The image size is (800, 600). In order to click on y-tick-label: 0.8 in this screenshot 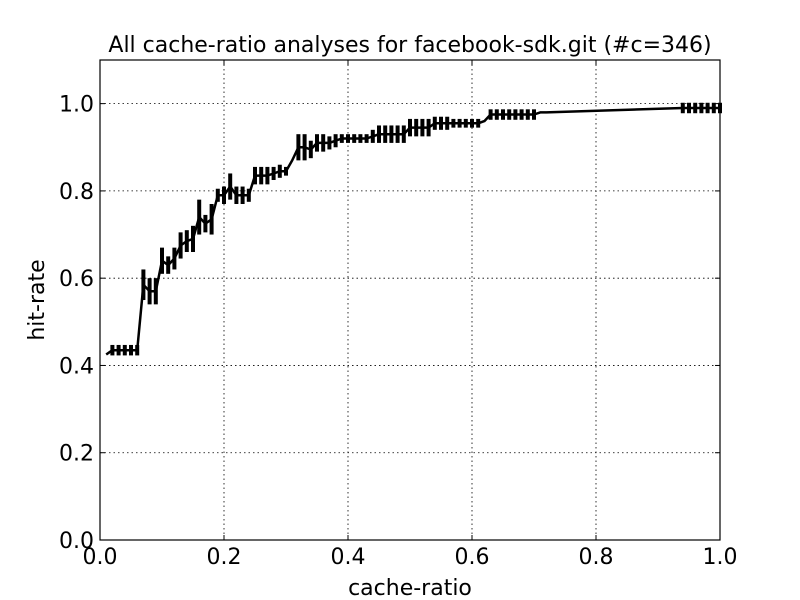, I will do `click(76, 192)`.